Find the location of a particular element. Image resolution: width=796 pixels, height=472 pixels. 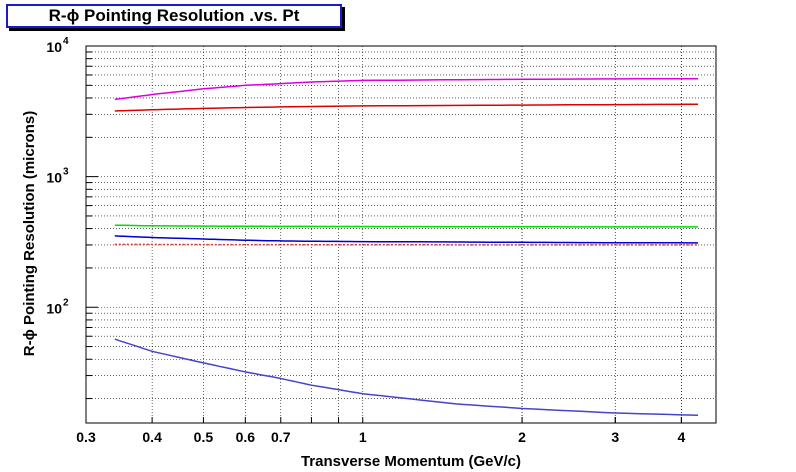

x-tick-label: 0.7 is located at coordinates (281, 437).